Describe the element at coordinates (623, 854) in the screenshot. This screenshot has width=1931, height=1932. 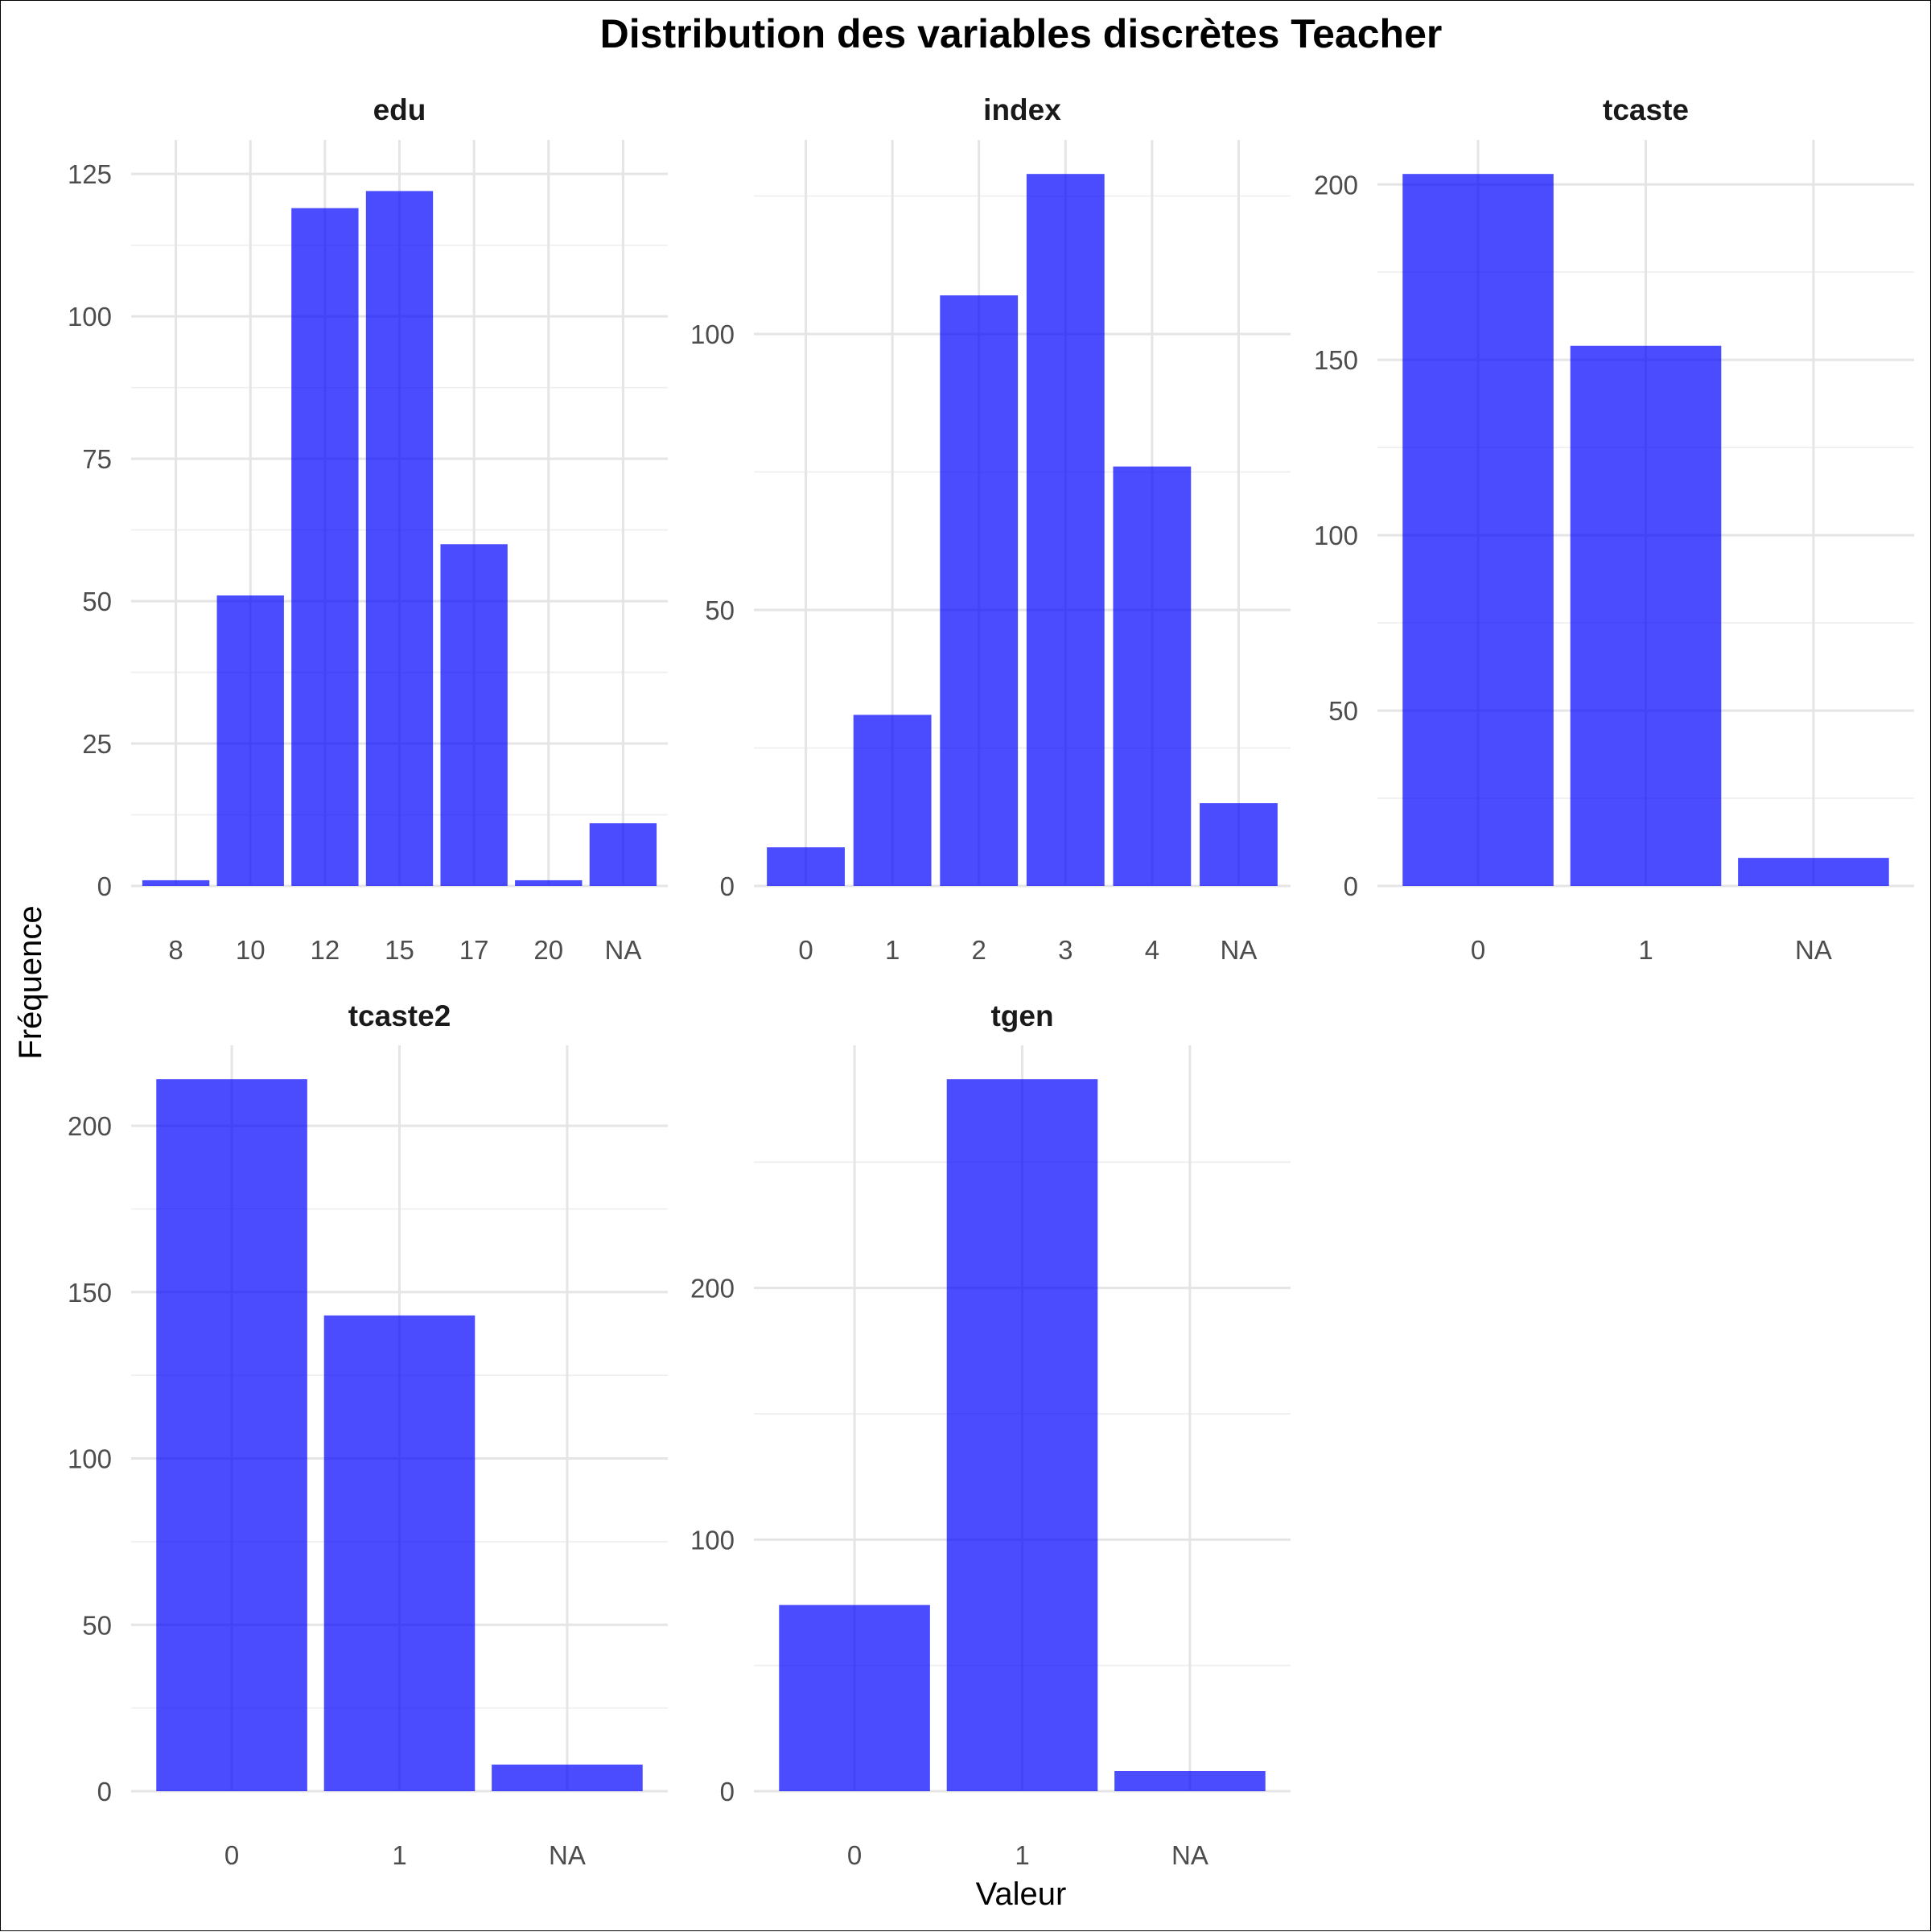
I see `bar-edu-NA` at that location.